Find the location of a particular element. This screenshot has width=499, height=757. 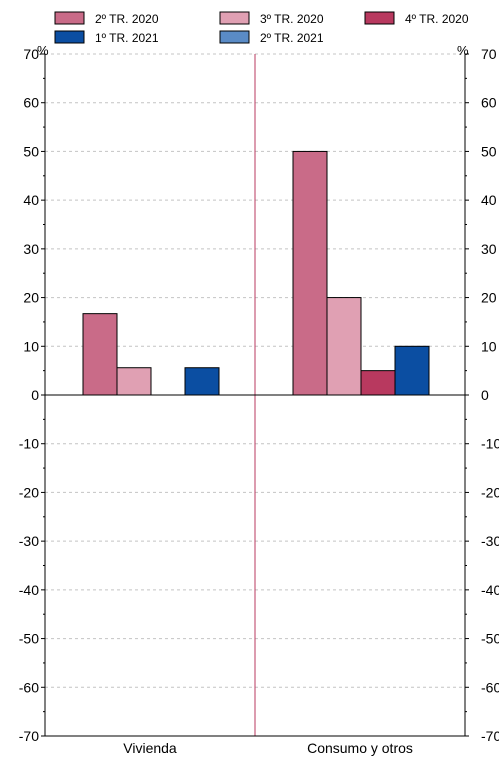

y-tick-label-left: 40 is located at coordinates (31, 200).